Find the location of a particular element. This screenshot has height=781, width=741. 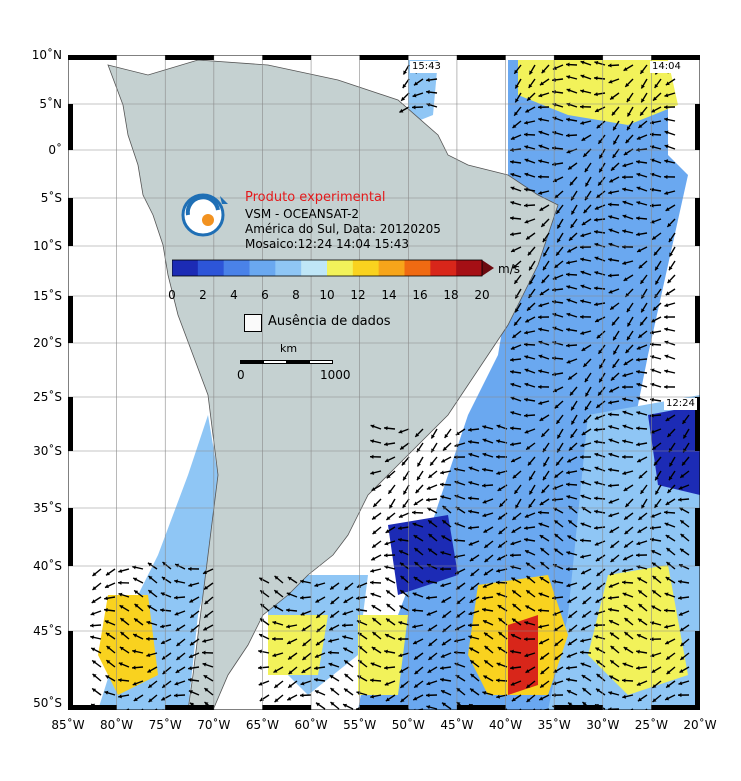

latitude-label: 5˚N is located at coordinates (50, 104).